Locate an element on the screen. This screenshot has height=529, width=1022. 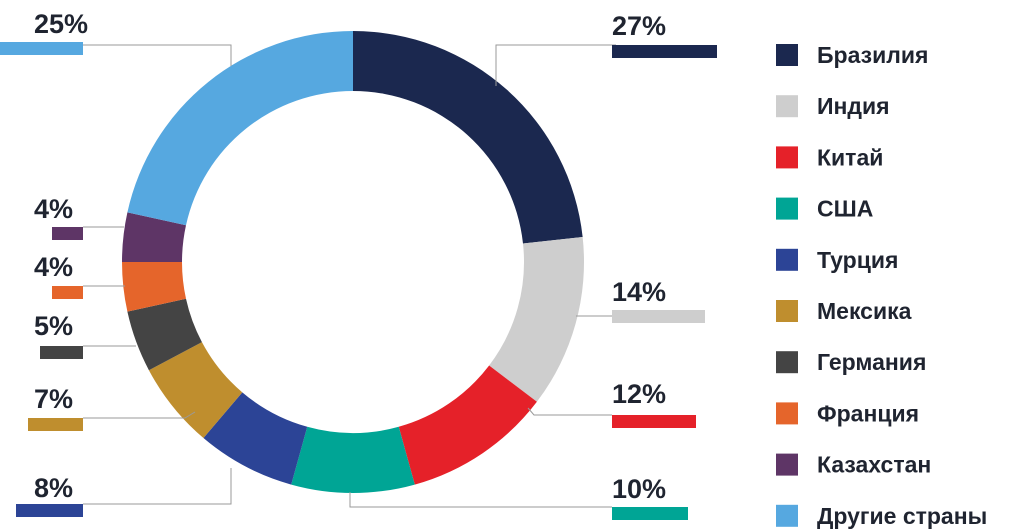
value-label-9: 25% is located at coordinates (61, 24).